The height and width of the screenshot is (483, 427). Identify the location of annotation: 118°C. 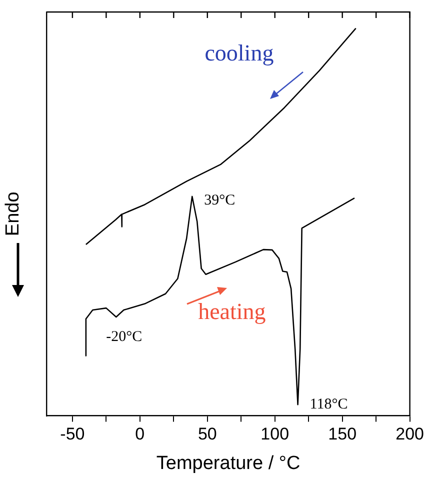
(329, 404).